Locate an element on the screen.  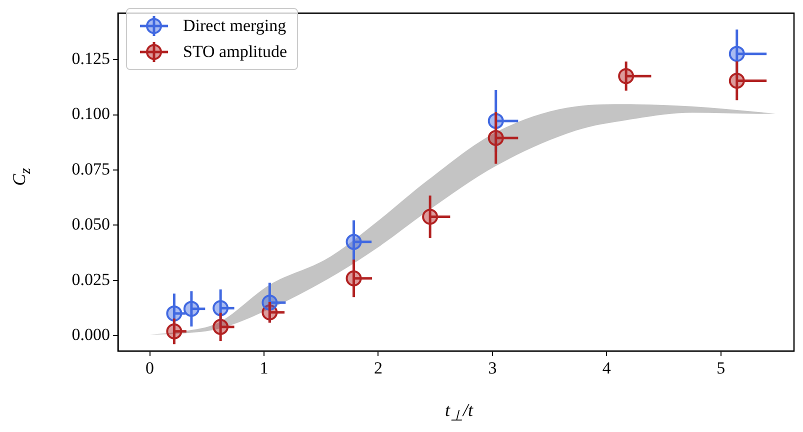
x-tick-label: 3 is located at coordinates (492, 368).